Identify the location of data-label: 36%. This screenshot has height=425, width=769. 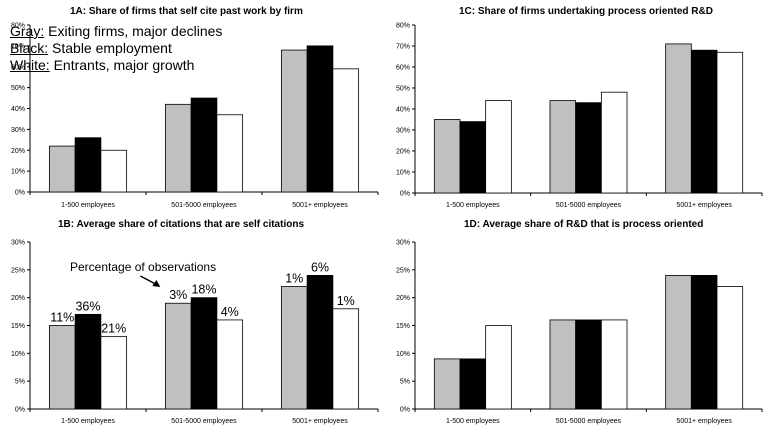
(87, 306).